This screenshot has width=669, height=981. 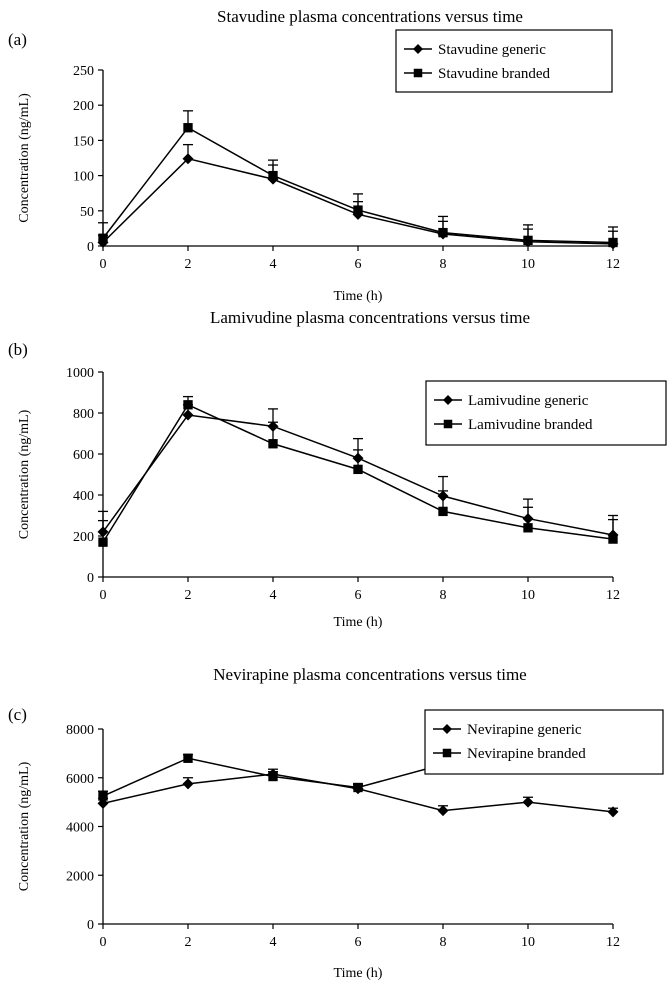 What do you see at coordinates (524, 730) in the screenshot?
I see `legend-label: Nevirapine generic` at bounding box center [524, 730].